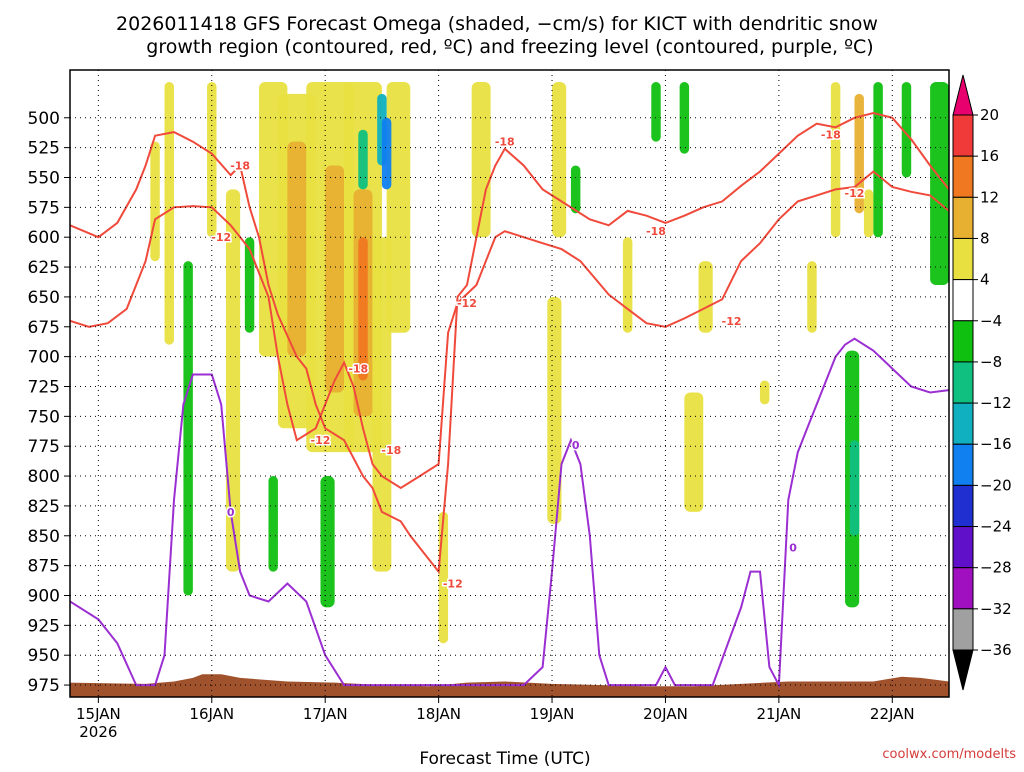  I want to click on y-tick-label: 775, so click(44, 447).